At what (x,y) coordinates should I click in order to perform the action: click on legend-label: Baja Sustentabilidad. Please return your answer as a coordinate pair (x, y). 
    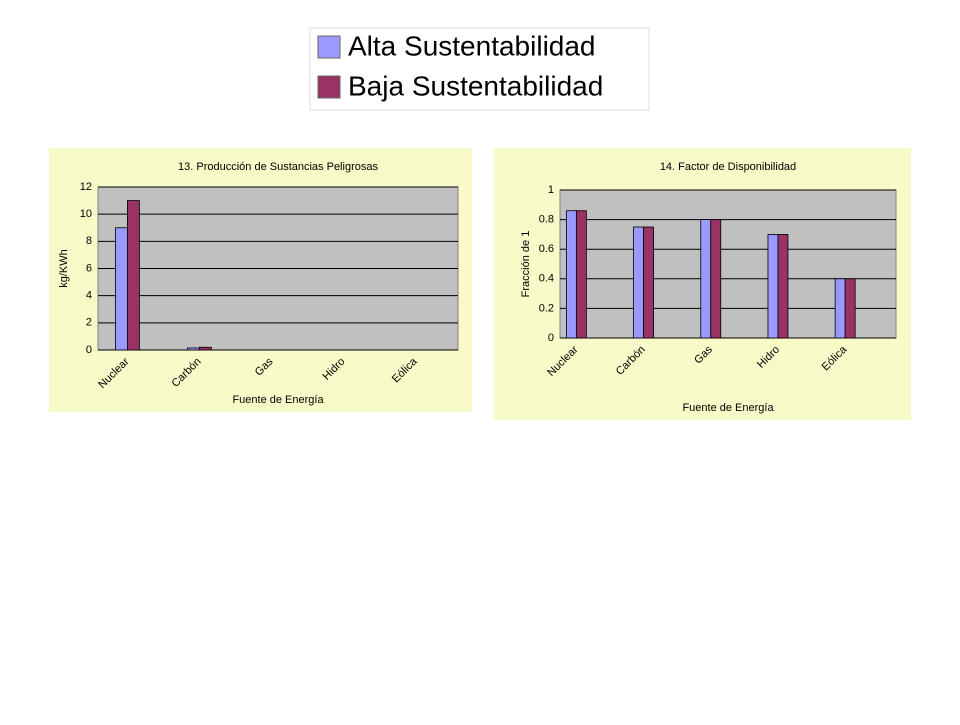
    Looking at the image, I should click on (475, 85).